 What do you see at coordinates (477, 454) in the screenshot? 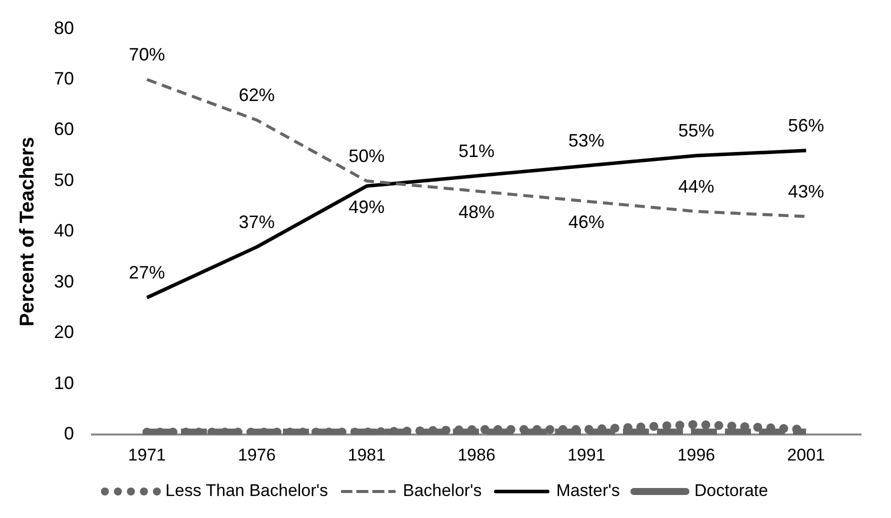
I see `x-tick-label: 1986` at bounding box center [477, 454].